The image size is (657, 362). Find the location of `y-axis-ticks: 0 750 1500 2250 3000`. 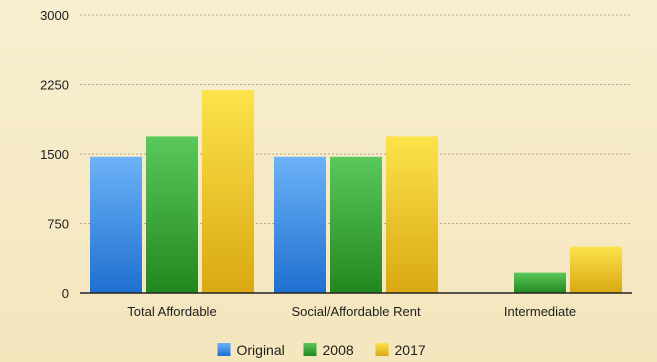

y-axis-ticks: 0 750 1500 2250 3000 is located at coordinates (54, 154).